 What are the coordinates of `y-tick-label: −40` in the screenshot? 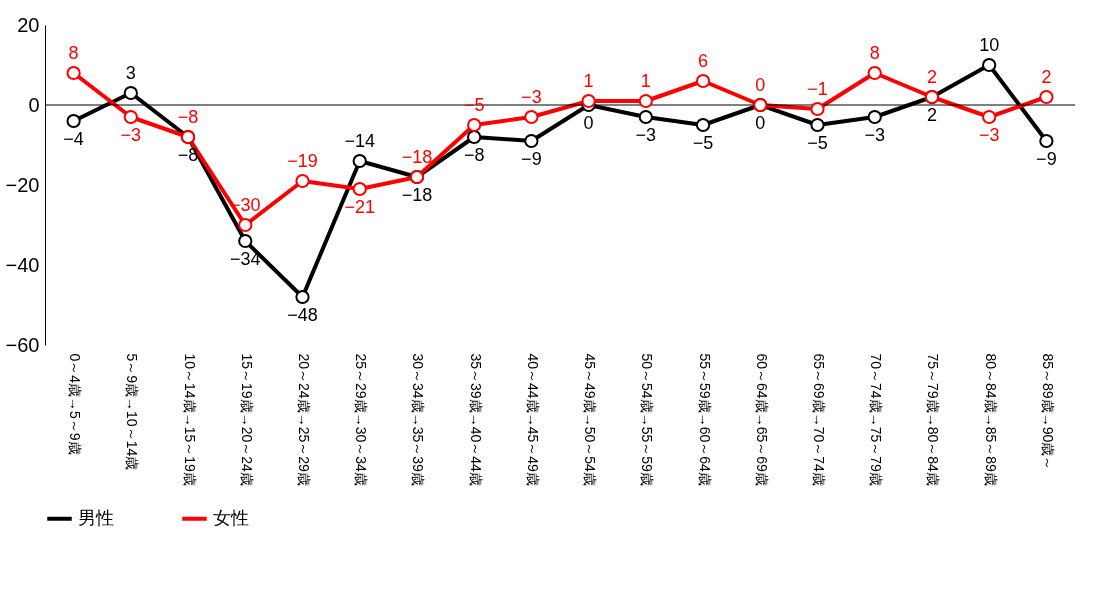 It's located at (22, 264).